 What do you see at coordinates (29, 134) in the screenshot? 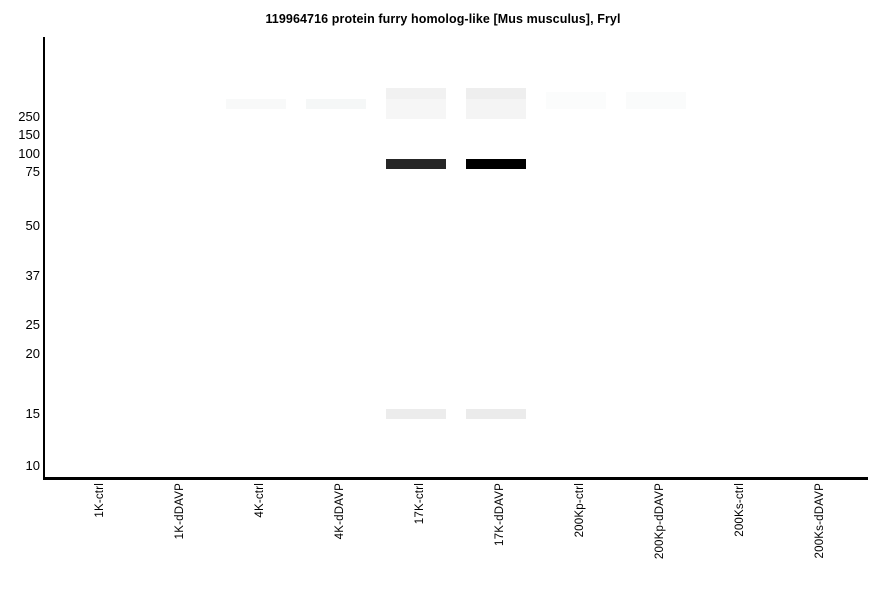
I see `y-tick-label-150kda: 150` at bounding box center [29, 134].